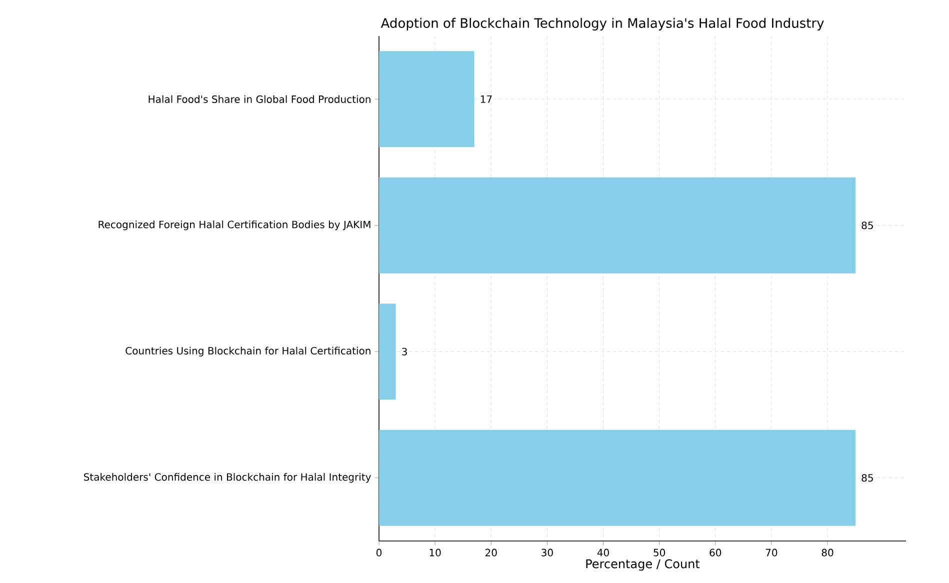 The height and width of the screenshot is (583, 949). Describe the element at coordinates (828, 552) in the screenshot. I see `x-tick-label: 80` at that location.